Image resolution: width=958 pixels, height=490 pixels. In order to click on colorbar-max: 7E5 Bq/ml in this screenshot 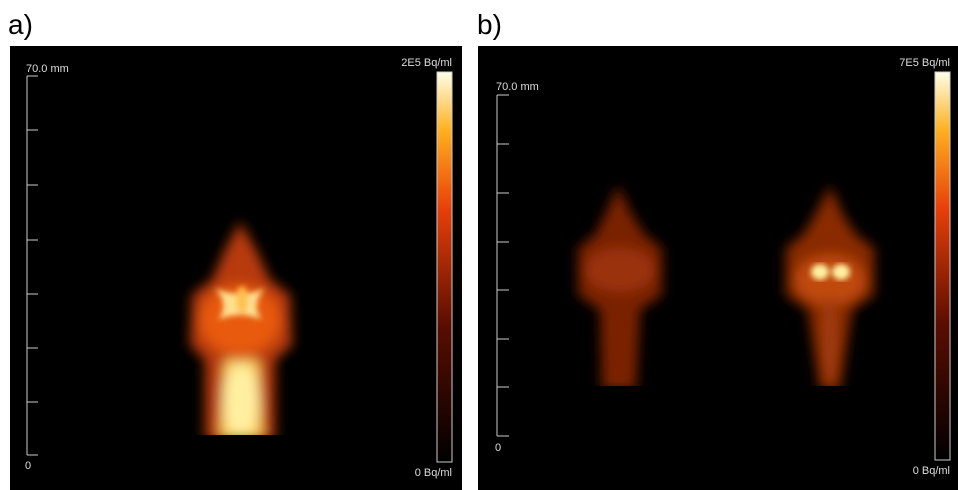, I will do `click(924, 63)`.